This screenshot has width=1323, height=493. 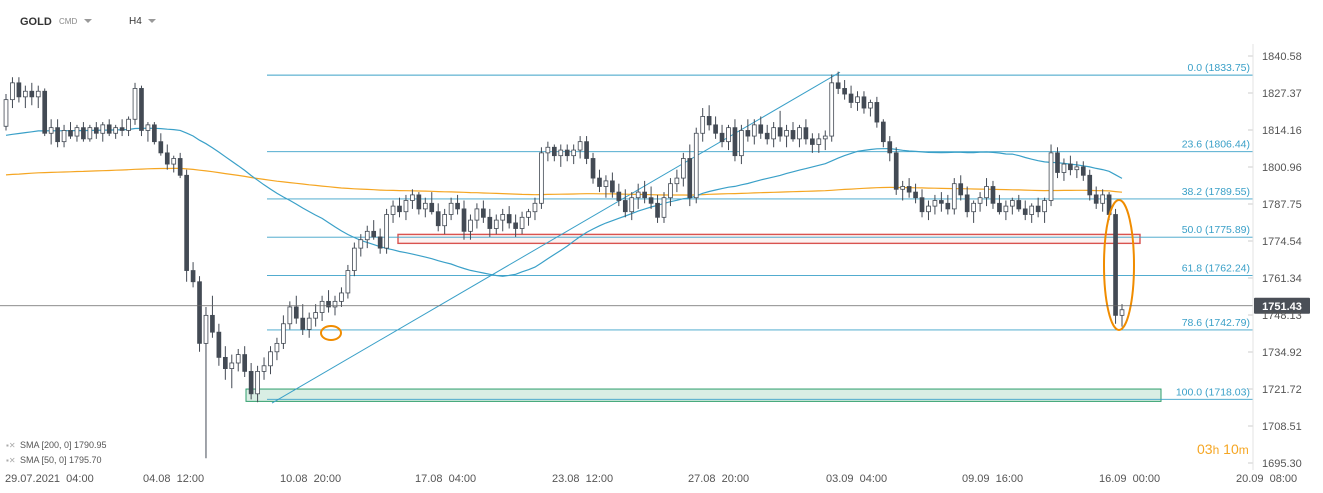 I want to click on y-tick-label: 1695.30, so click(x=1282, y=464).